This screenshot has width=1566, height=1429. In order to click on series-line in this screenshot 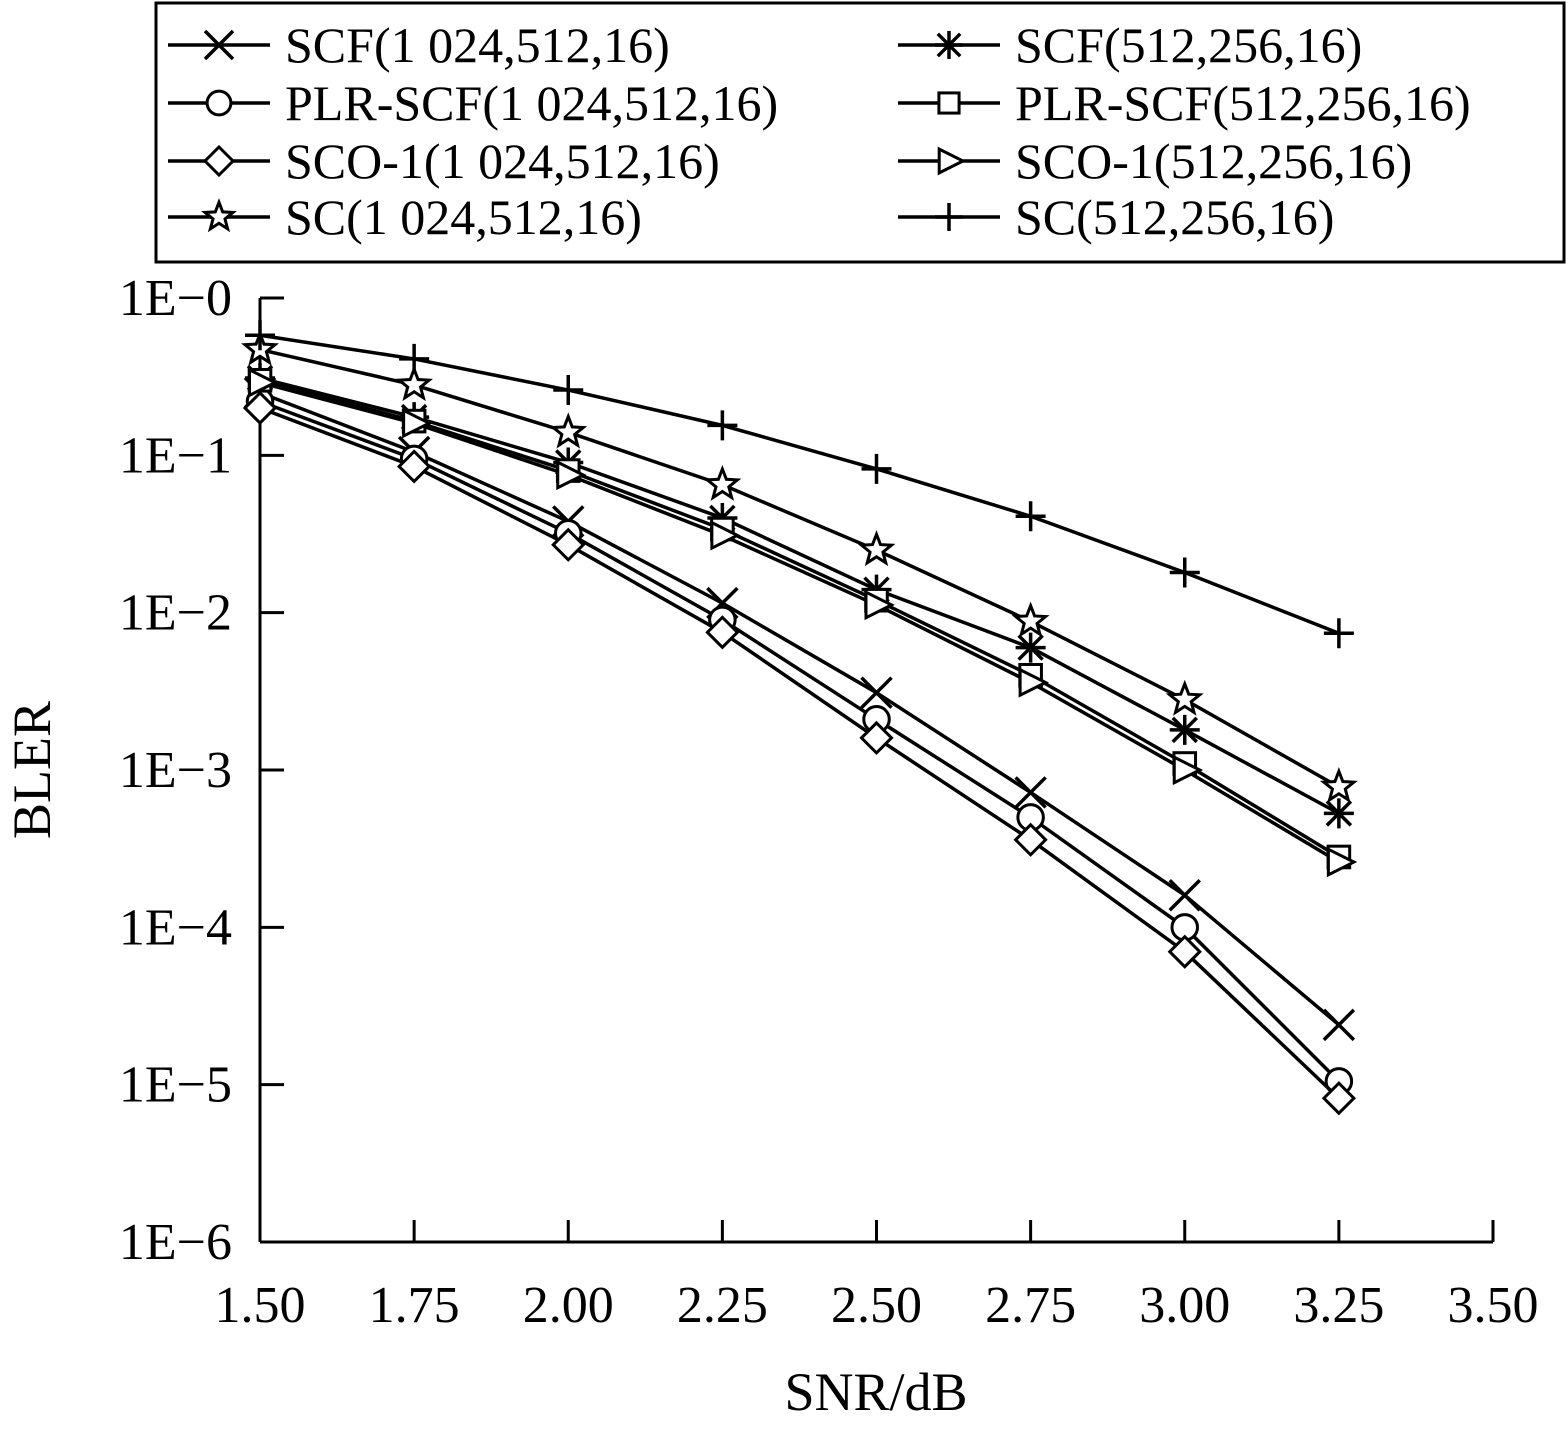, I will do `click(799, 484)`.